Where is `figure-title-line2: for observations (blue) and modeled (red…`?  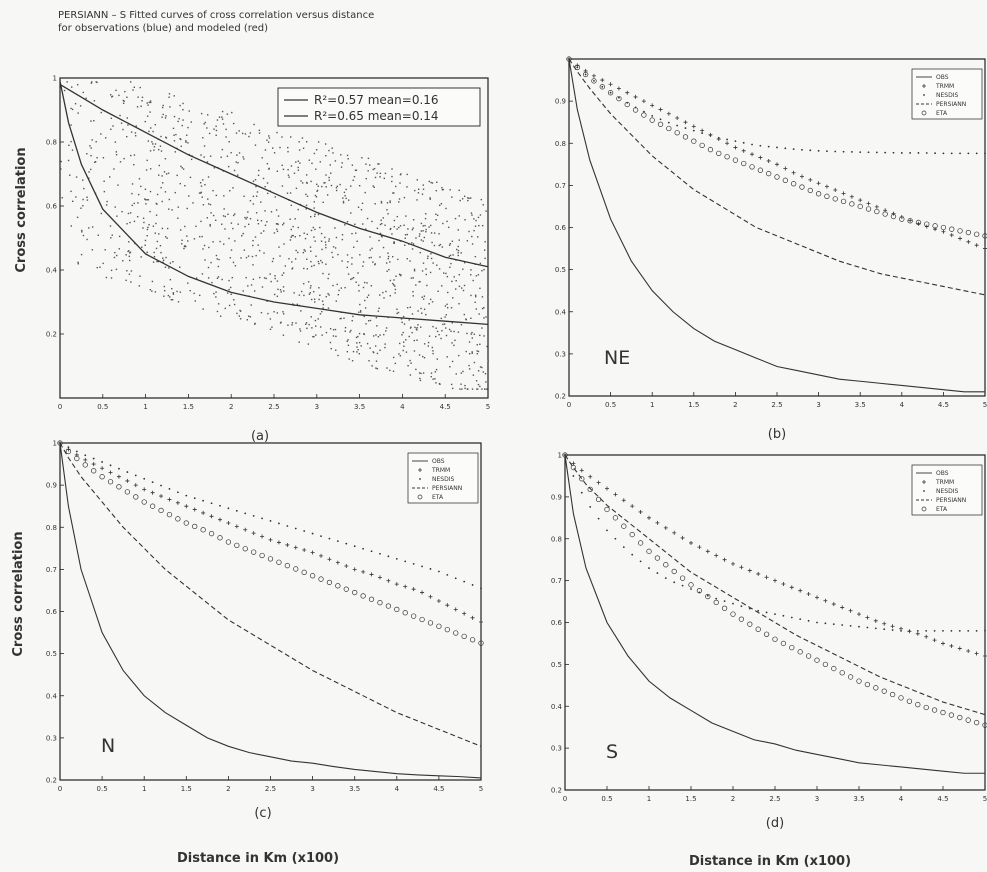
figure-title-line2: for observations (blue) and modeled (red… is located at coordinates (163, 28).